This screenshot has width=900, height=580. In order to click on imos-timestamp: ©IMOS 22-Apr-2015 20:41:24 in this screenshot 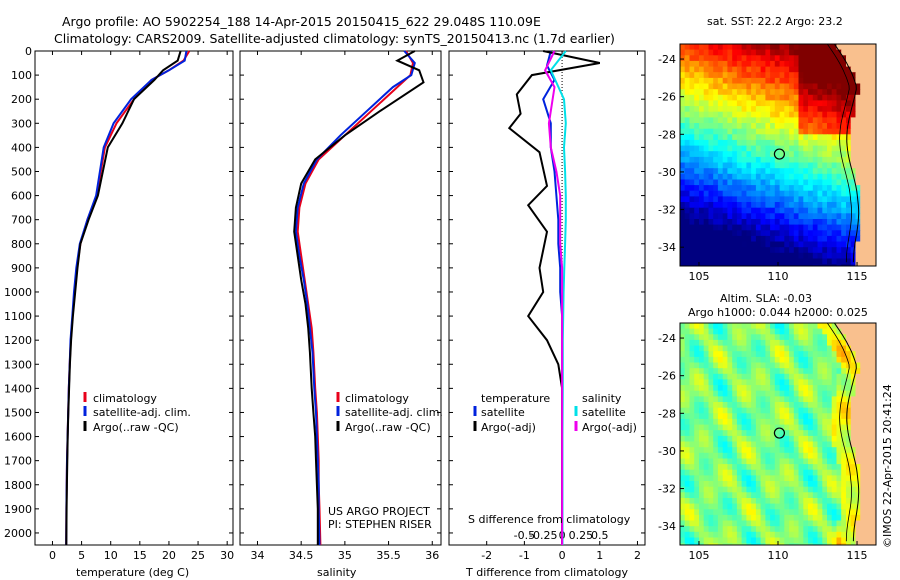, I will do `click(887, 466)`.